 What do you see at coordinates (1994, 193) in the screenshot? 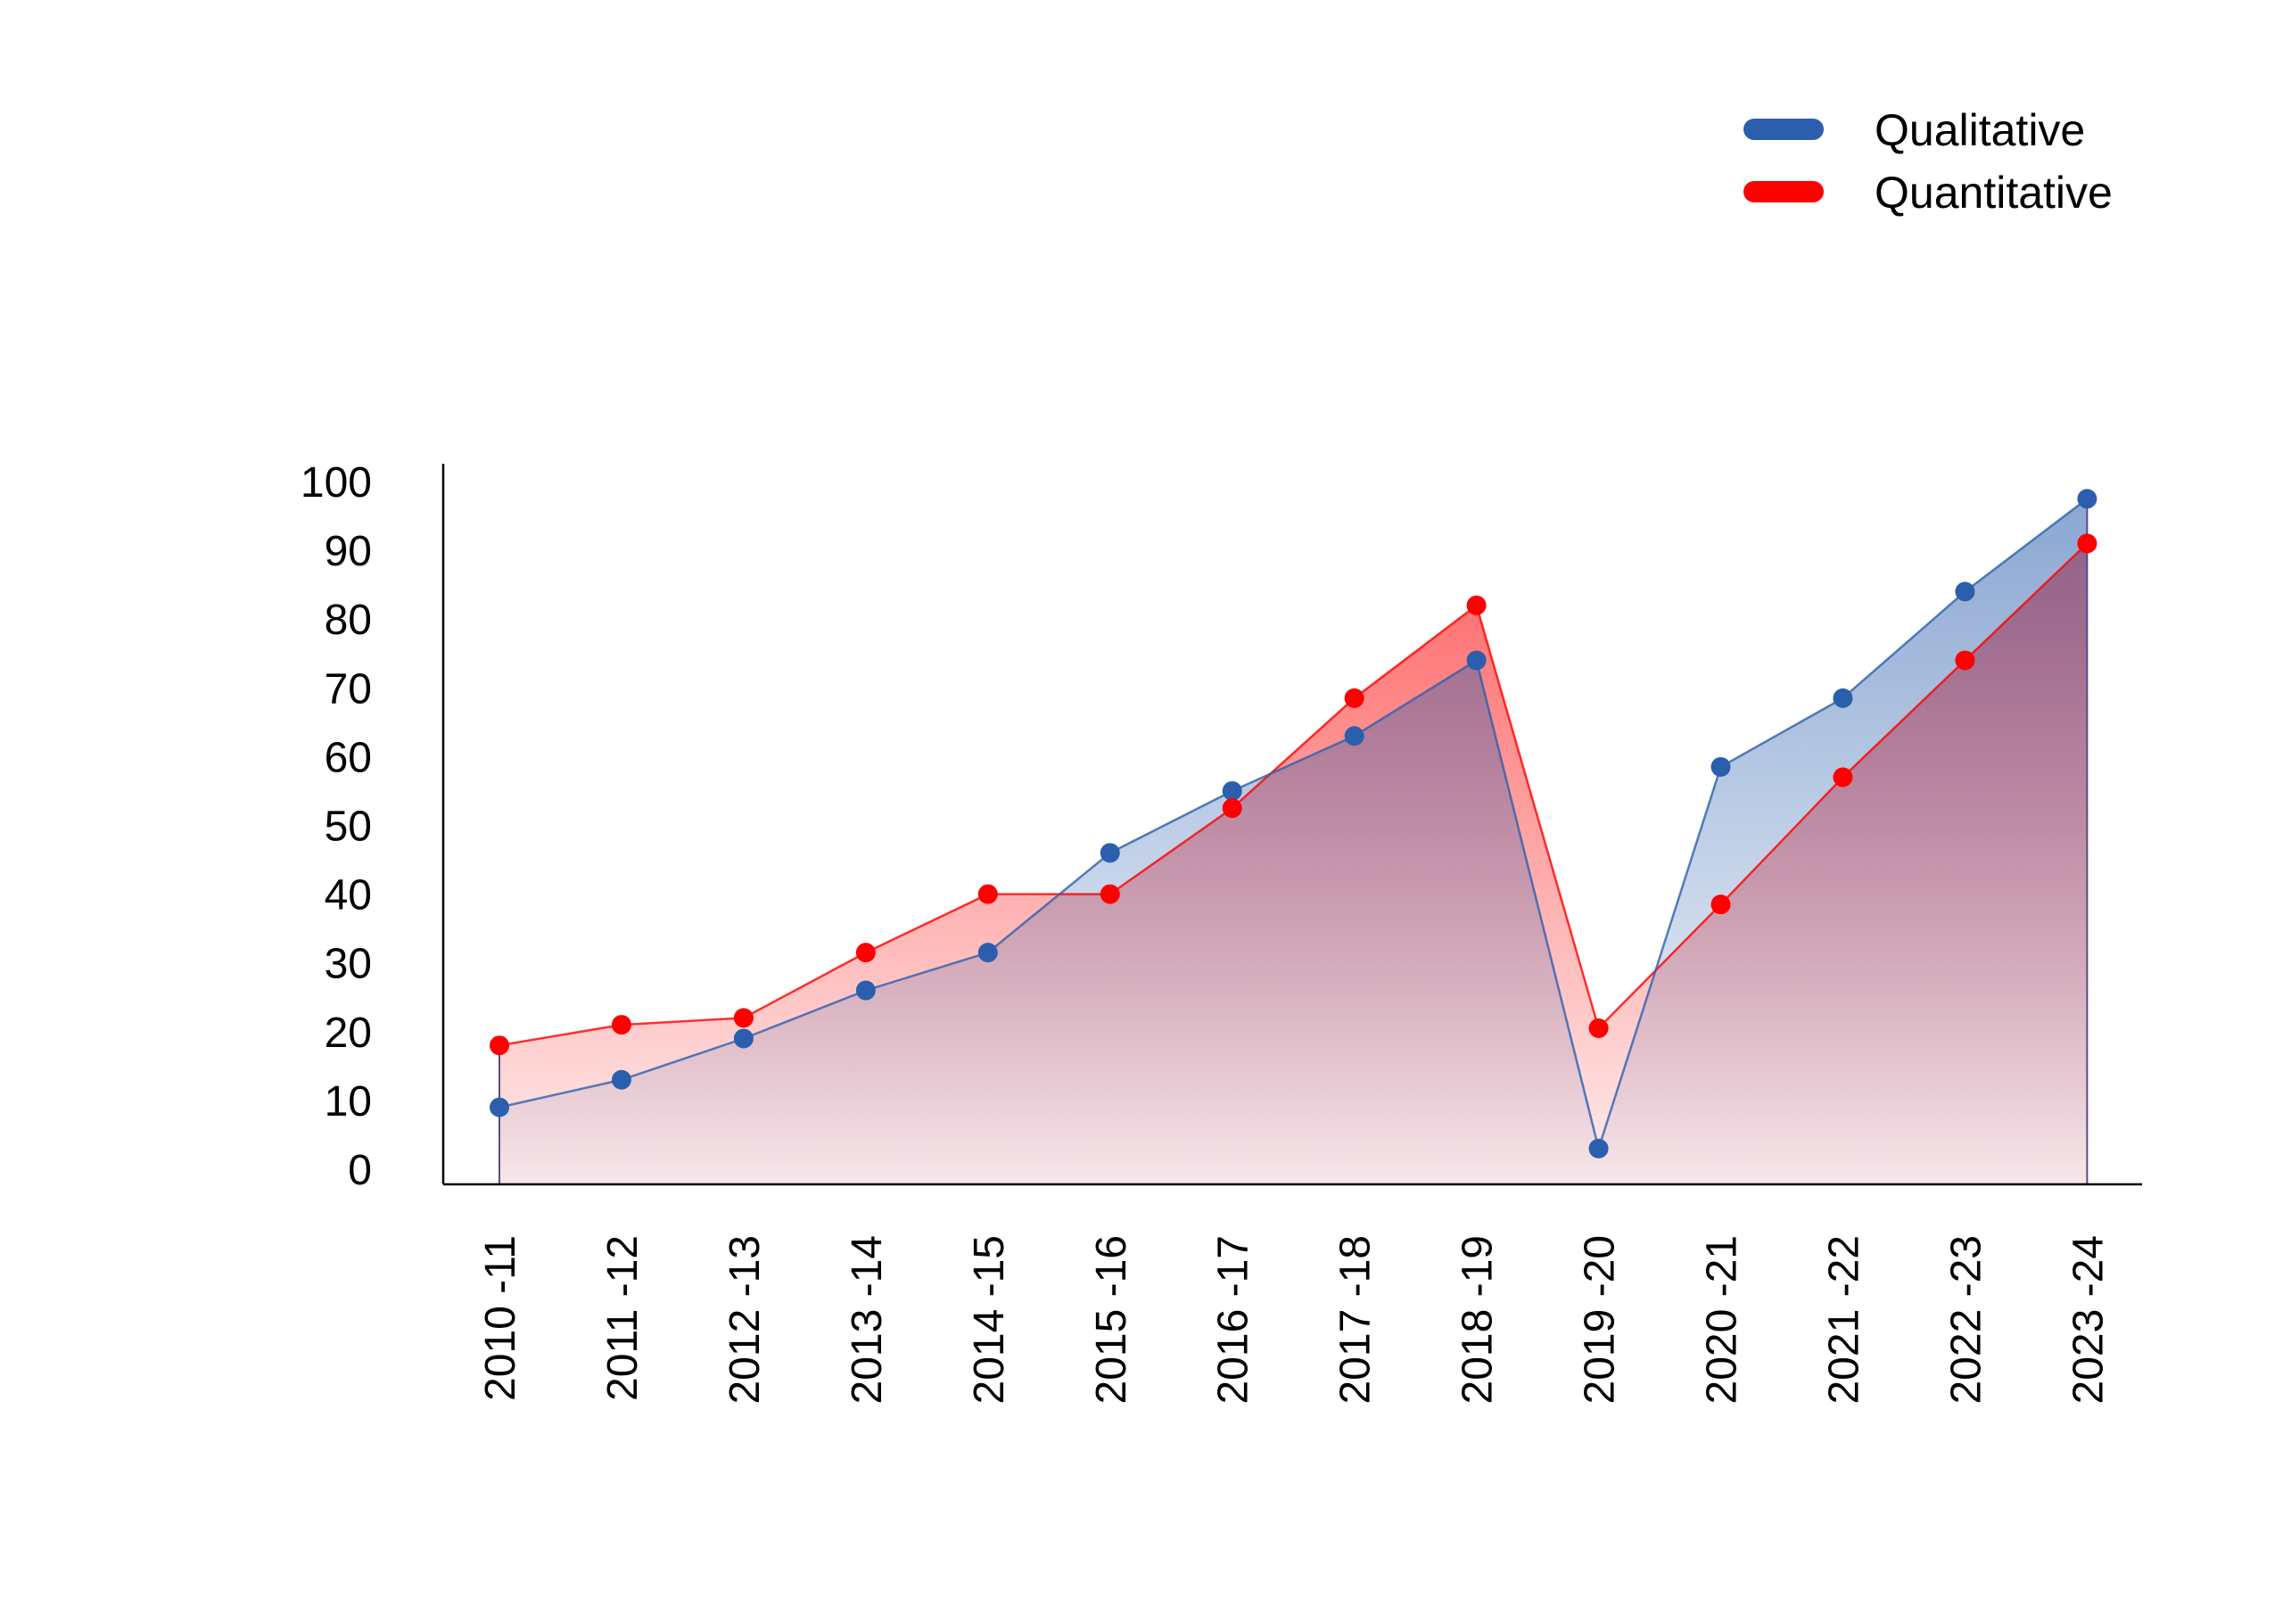
I see `legend-label-quantitative: Quantitative` at bounding box center [1994, 193].